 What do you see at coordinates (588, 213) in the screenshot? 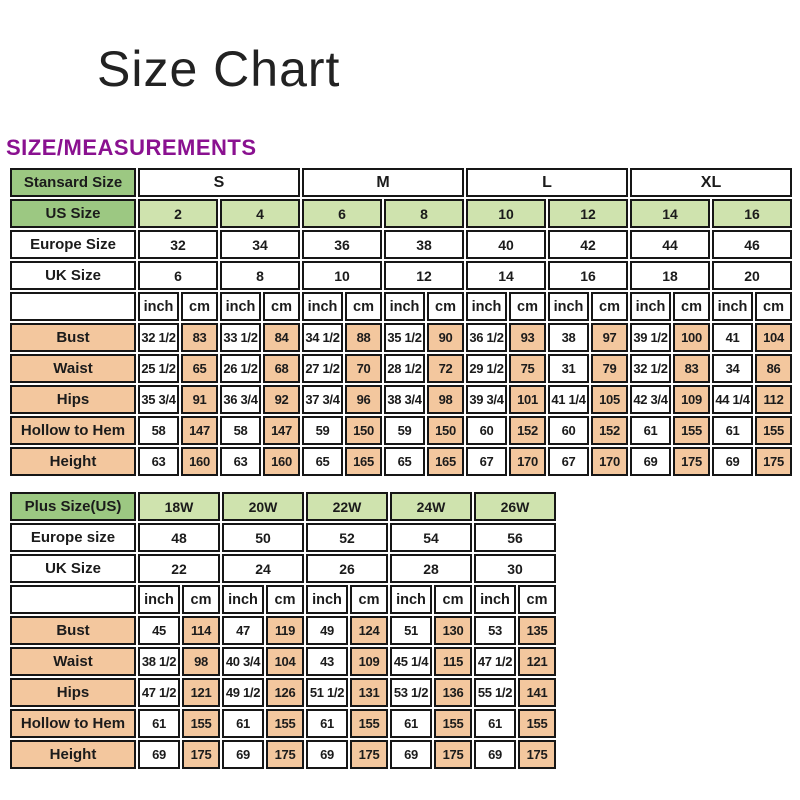
I see `table-cell: 12` at bounding box center [588, 213].